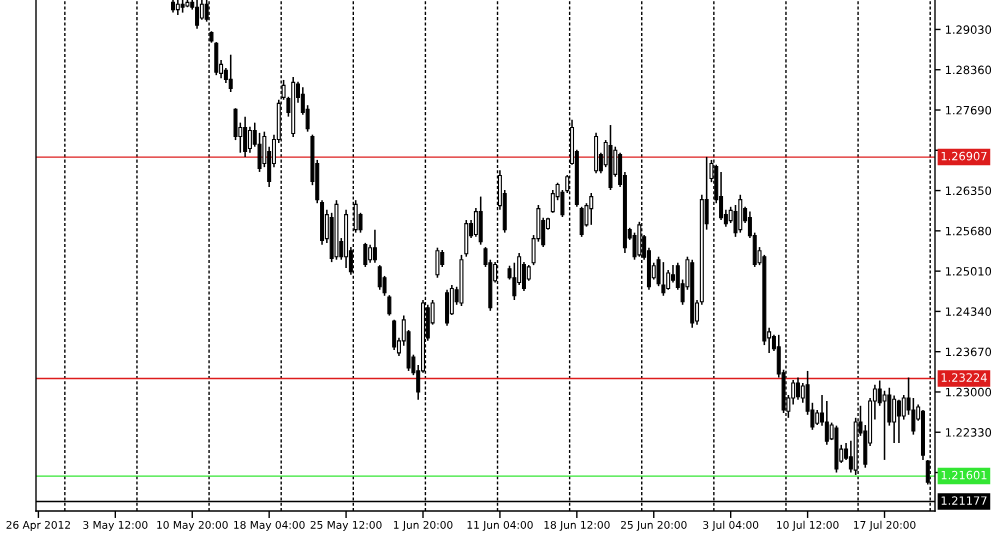 This screenshot has width=1001, height=538. What do you see at coordinates (968, 432) in the screenshot?
I see `y-tick-label: 1.22330` at bounding box center [968, 432].